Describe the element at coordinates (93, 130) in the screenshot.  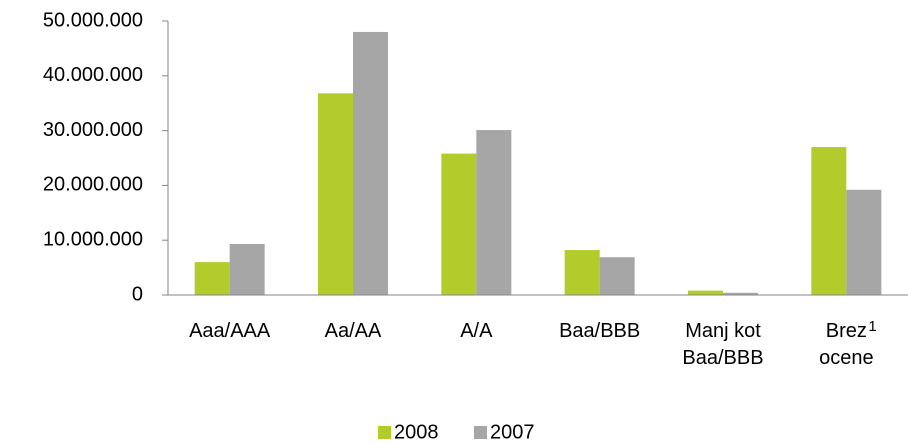
I see `y-tick-label: 30.000.000` at that location.